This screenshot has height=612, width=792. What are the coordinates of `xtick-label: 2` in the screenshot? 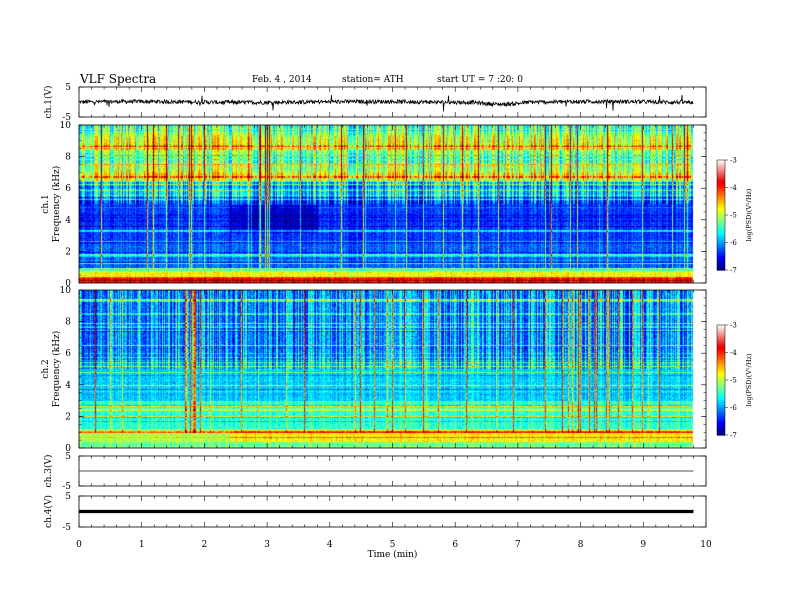 It's located at (205, 545).